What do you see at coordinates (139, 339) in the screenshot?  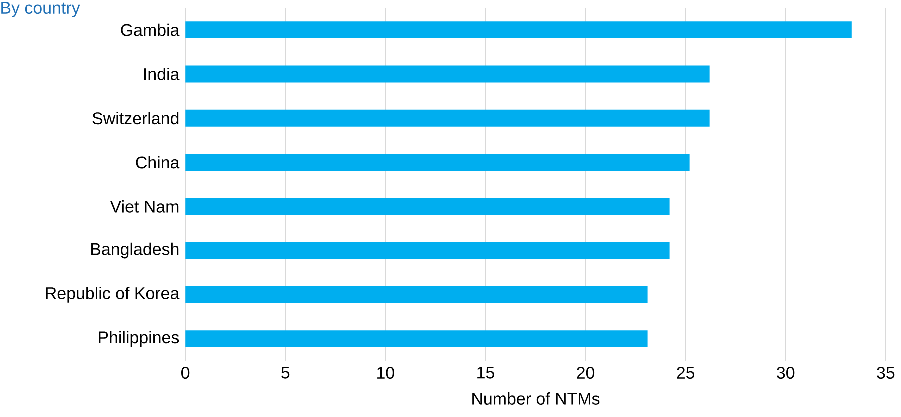 I see `y-tick-label: Philippines` at bounding box center [139, 339].